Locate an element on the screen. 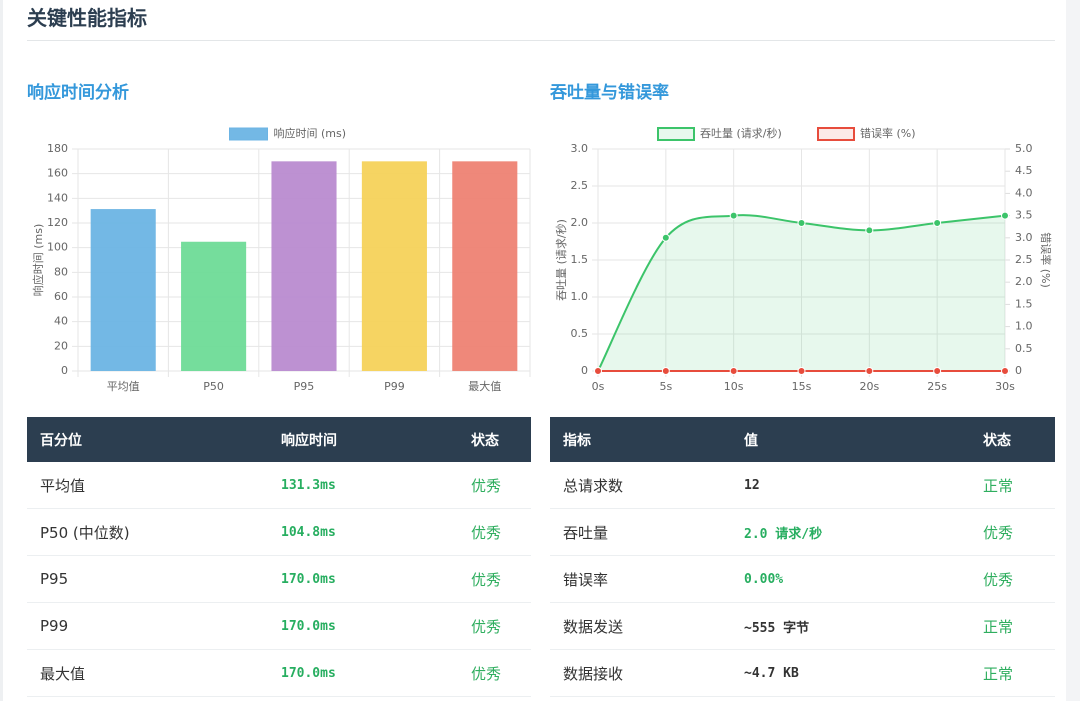  x-tick-label: 0s is located at coordinates (598, 386).